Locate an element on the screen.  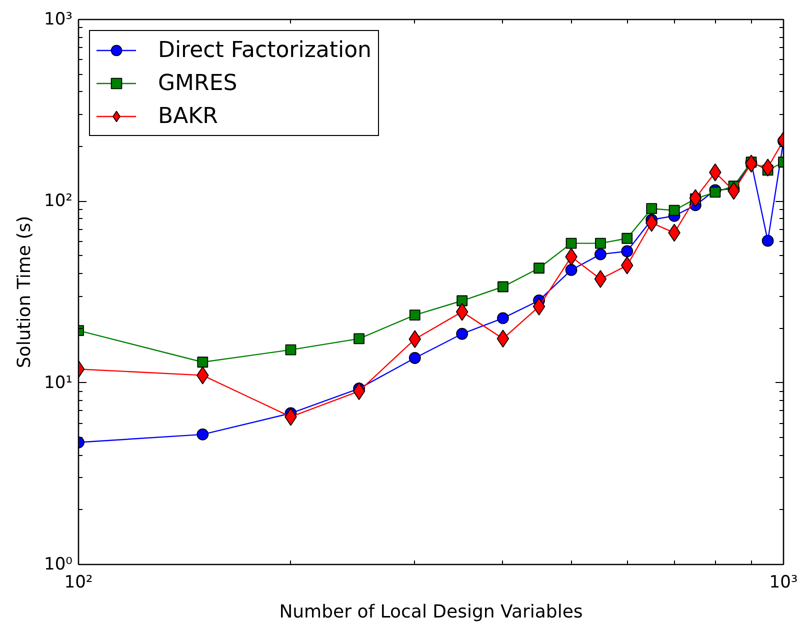
y-axis-title: Solution Time (s) is located at coordinates (25, 292).